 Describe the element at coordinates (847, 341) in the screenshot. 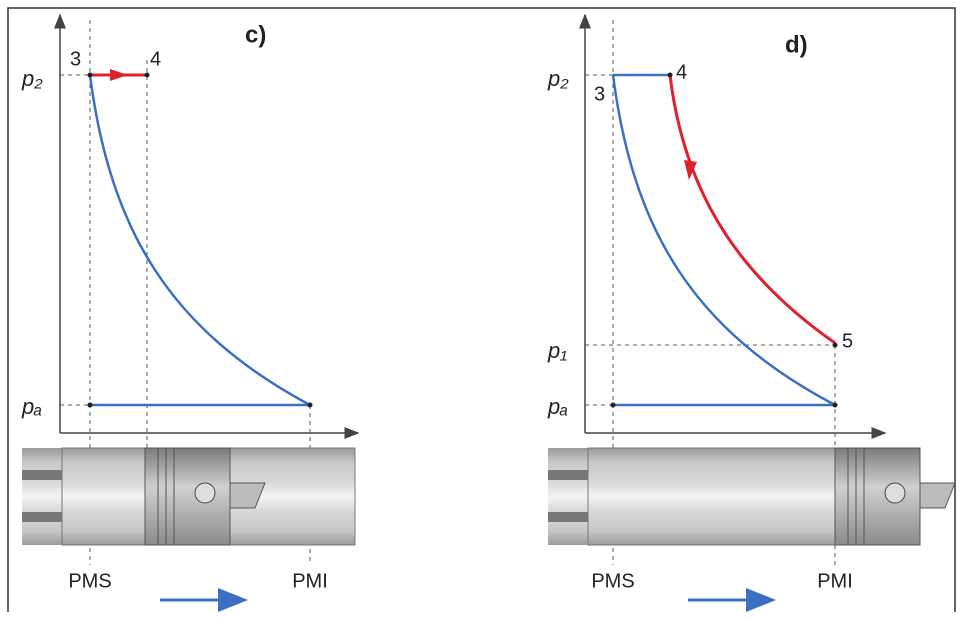

I see `point-label: 5` at that location.